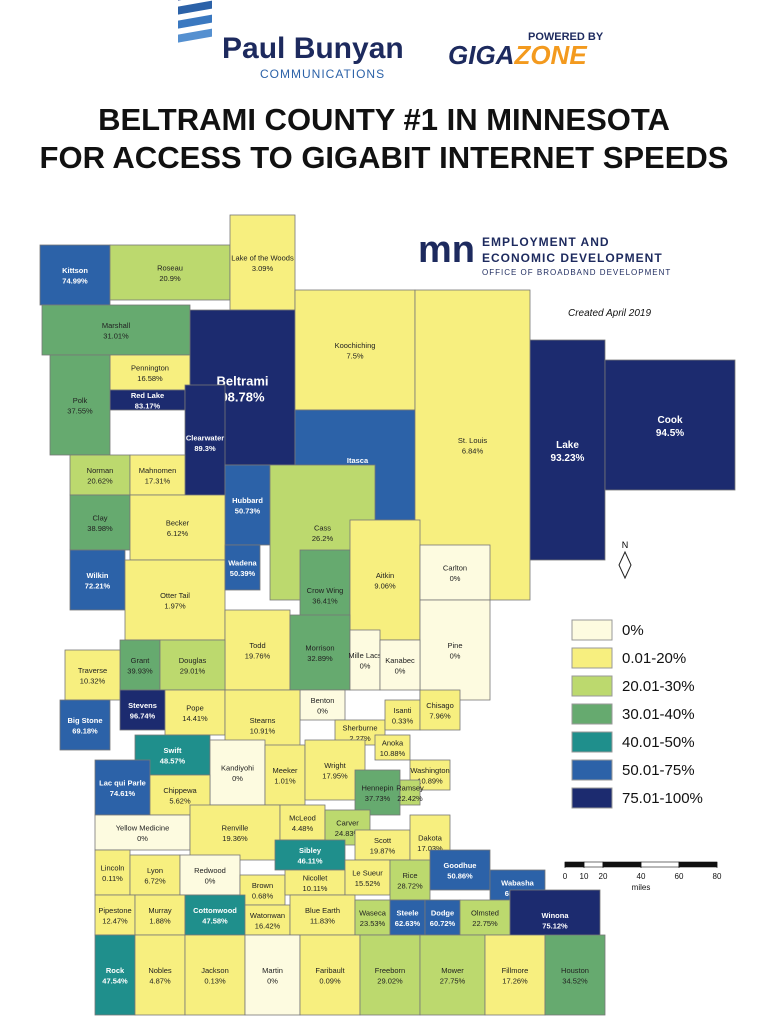 The width and height of the screenshot is (768, 1029). I want to click on county-name: Chisago, so click(440, 705).